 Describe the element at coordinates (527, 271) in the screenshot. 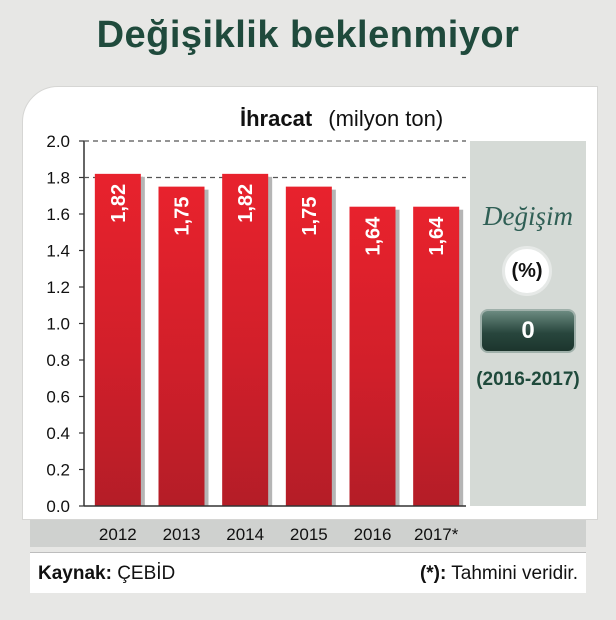

I see `percent-badge: (%)` at that location.